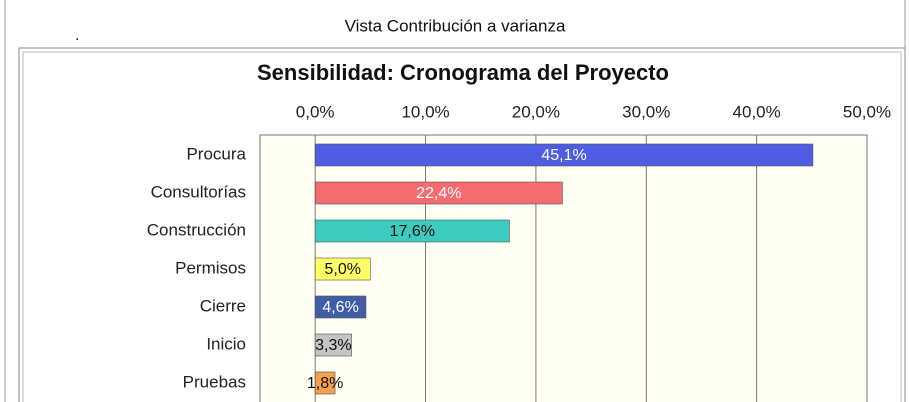 The image size is (909, 402). What do you see at coordinates (646, 111) in the screenshot?
I see `x-tick-label: 30,0%` at bounding box center [646, 111].